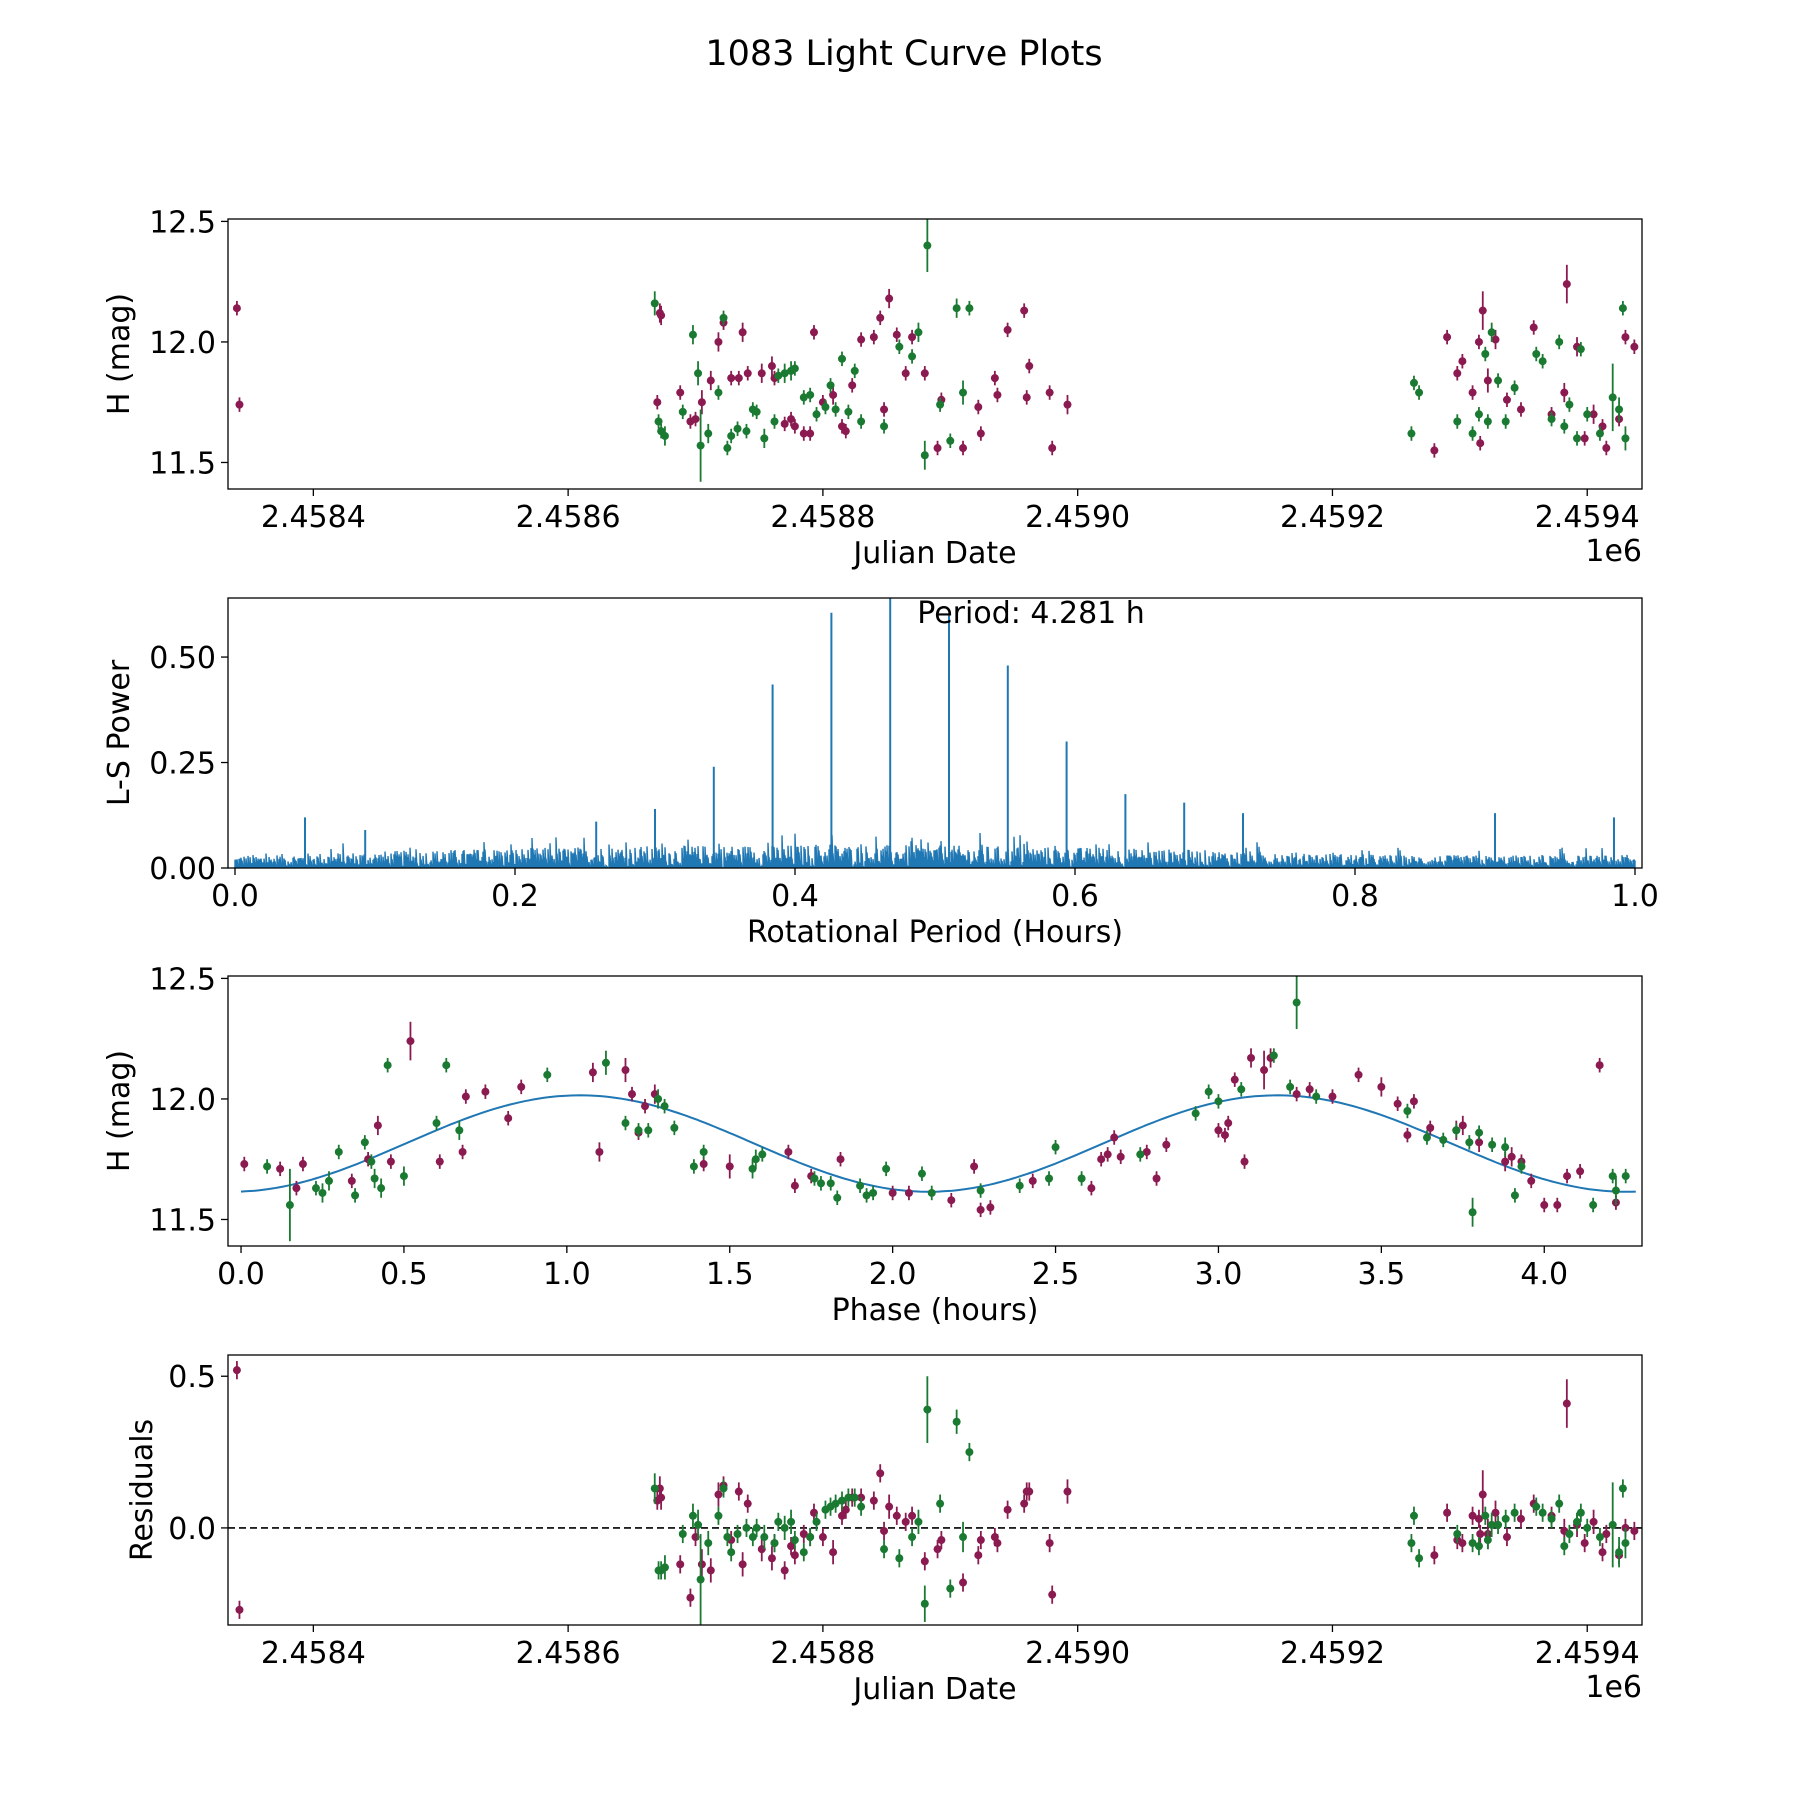 The width and height of the screenshot is (1800, 1800). I want to click on periodogram-x-tick-label: 0.6, so click(1075, 896).